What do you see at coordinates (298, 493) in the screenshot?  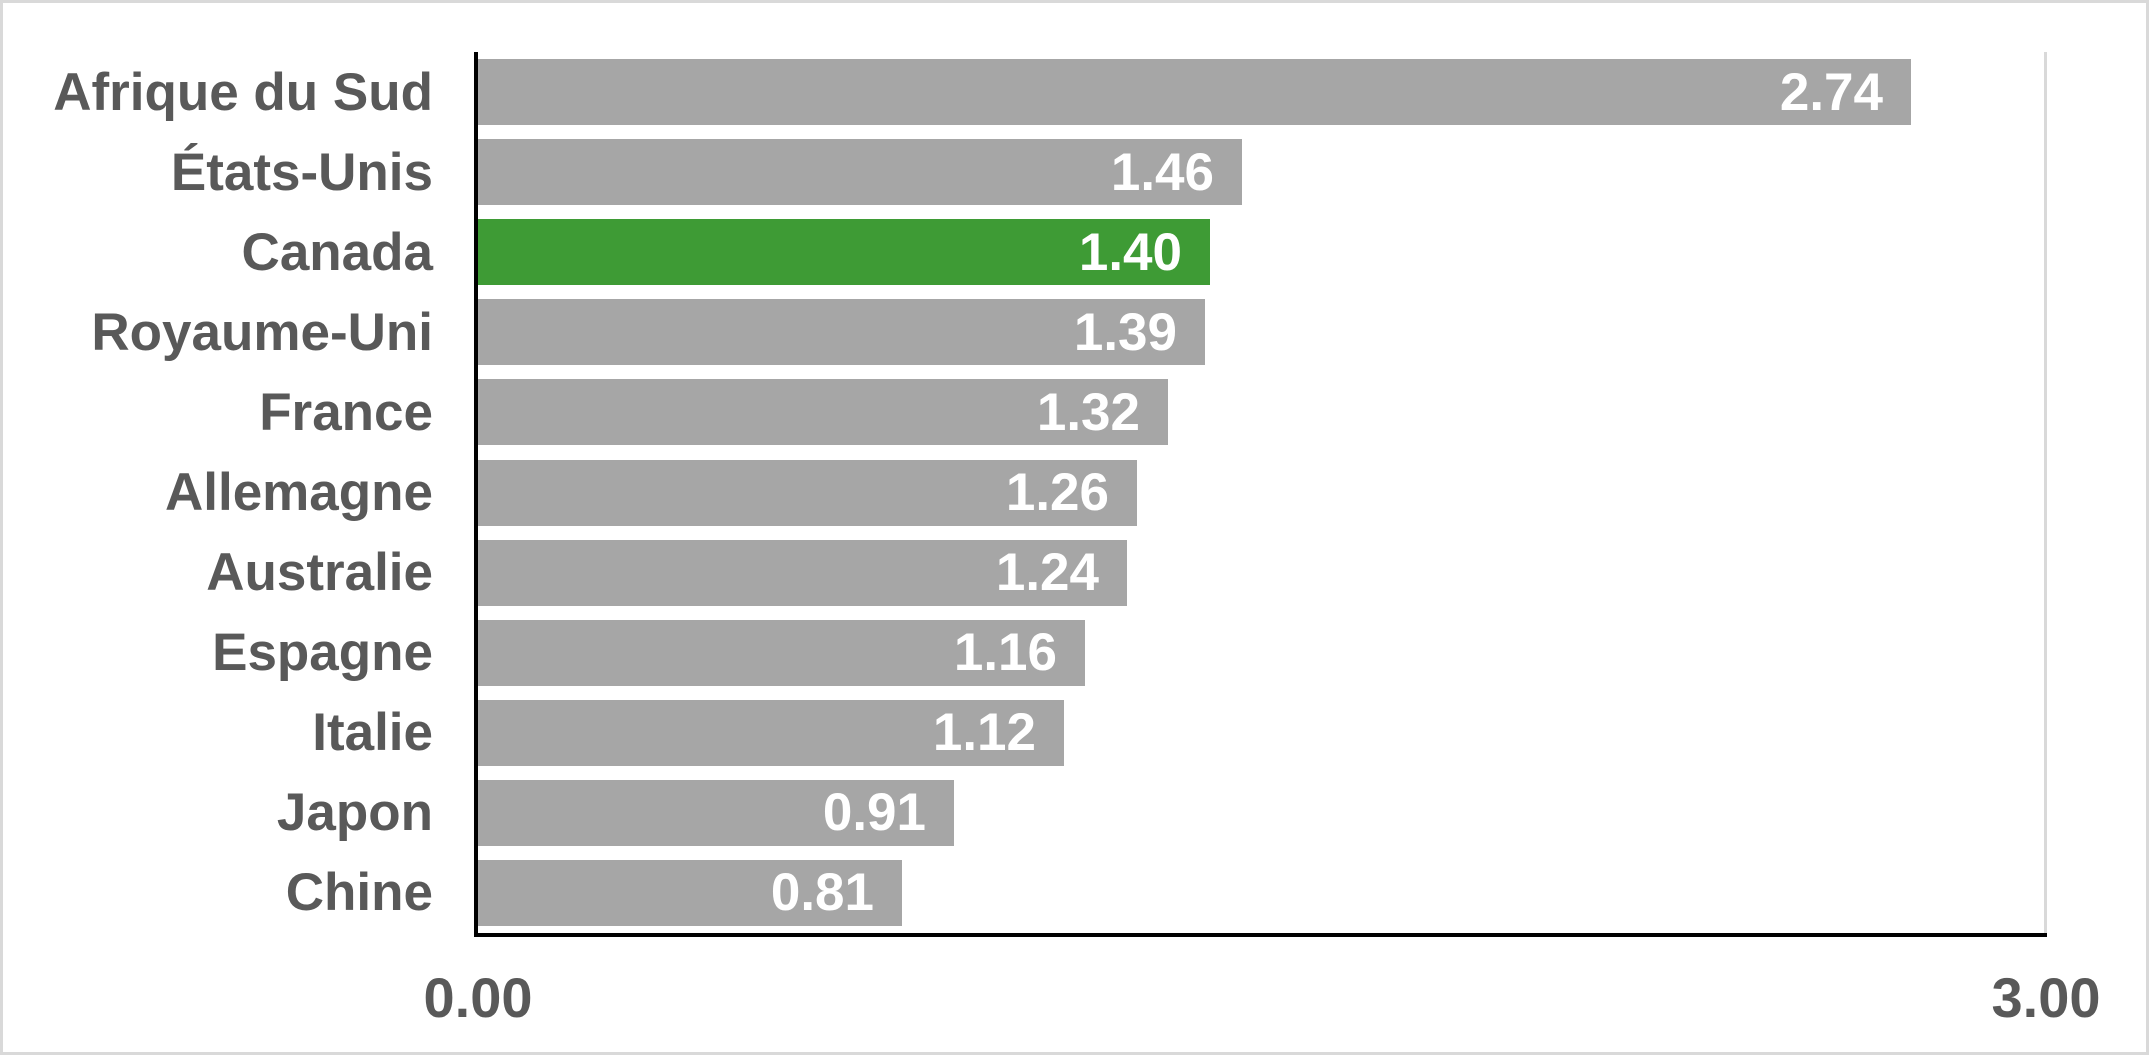 I see `category-label: Allemagne` at bounding box center [298, 493].